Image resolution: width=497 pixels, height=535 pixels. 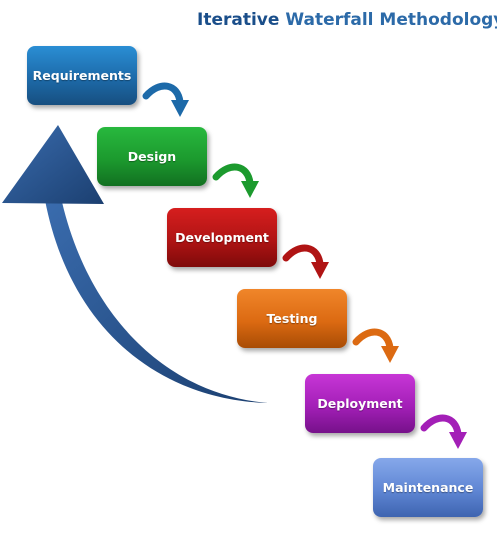 I want to click on stage-label: Deployment, so click(x=360, y=403).